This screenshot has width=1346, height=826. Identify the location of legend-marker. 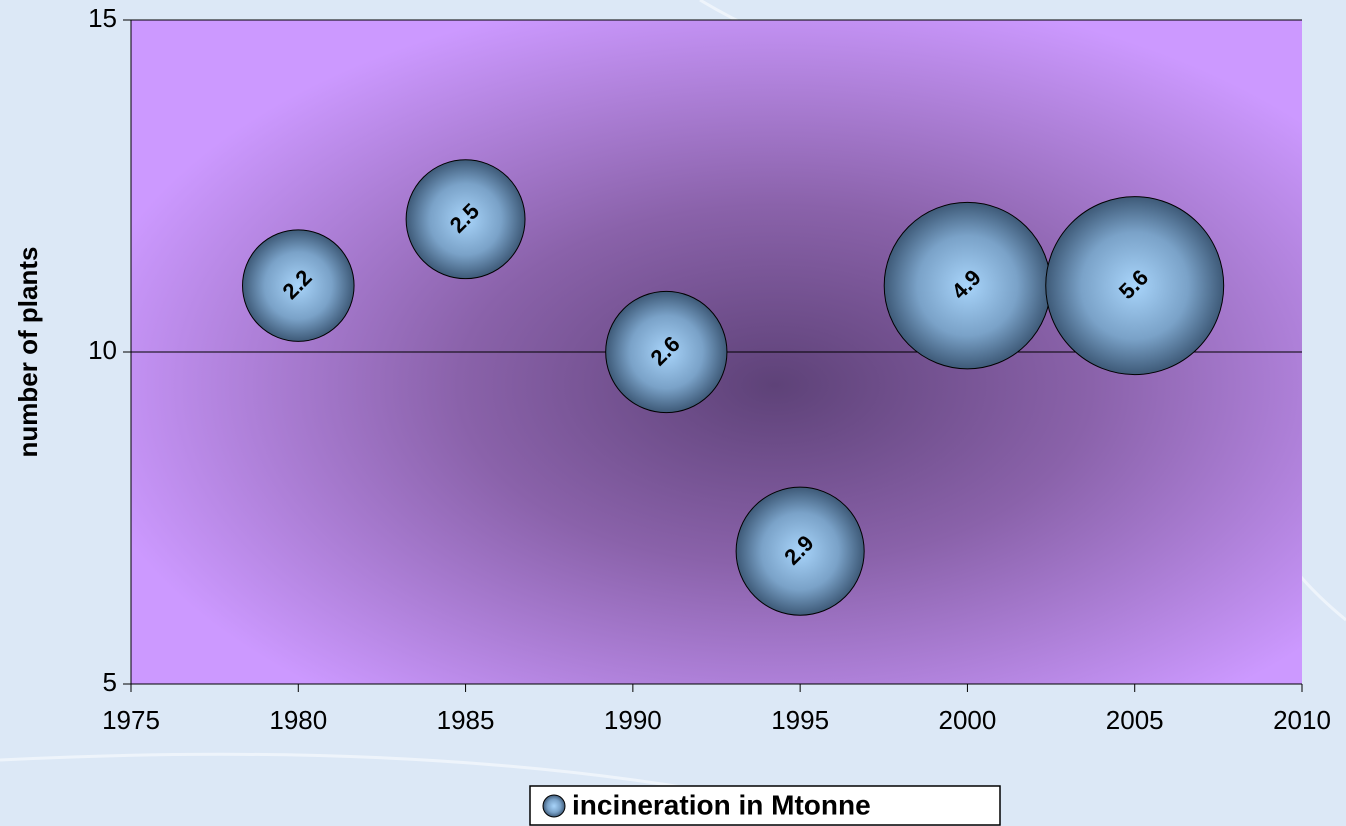
(554, 806).